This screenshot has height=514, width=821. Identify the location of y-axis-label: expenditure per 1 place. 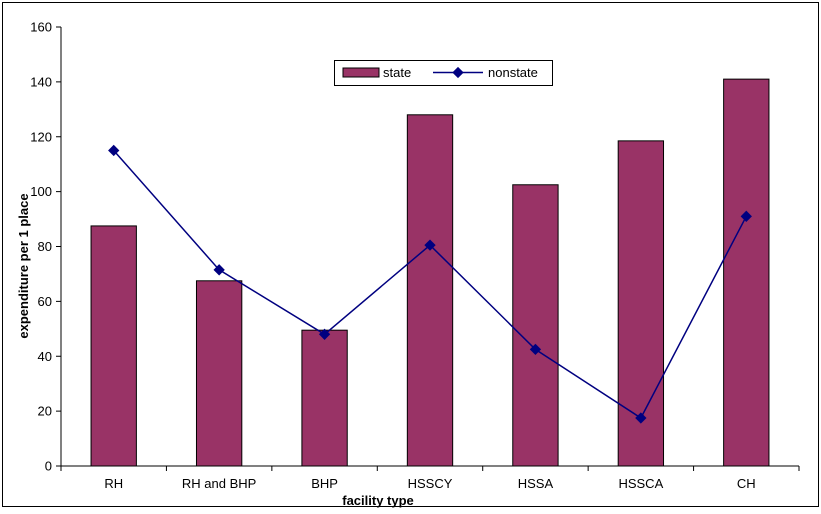
(23, 265).